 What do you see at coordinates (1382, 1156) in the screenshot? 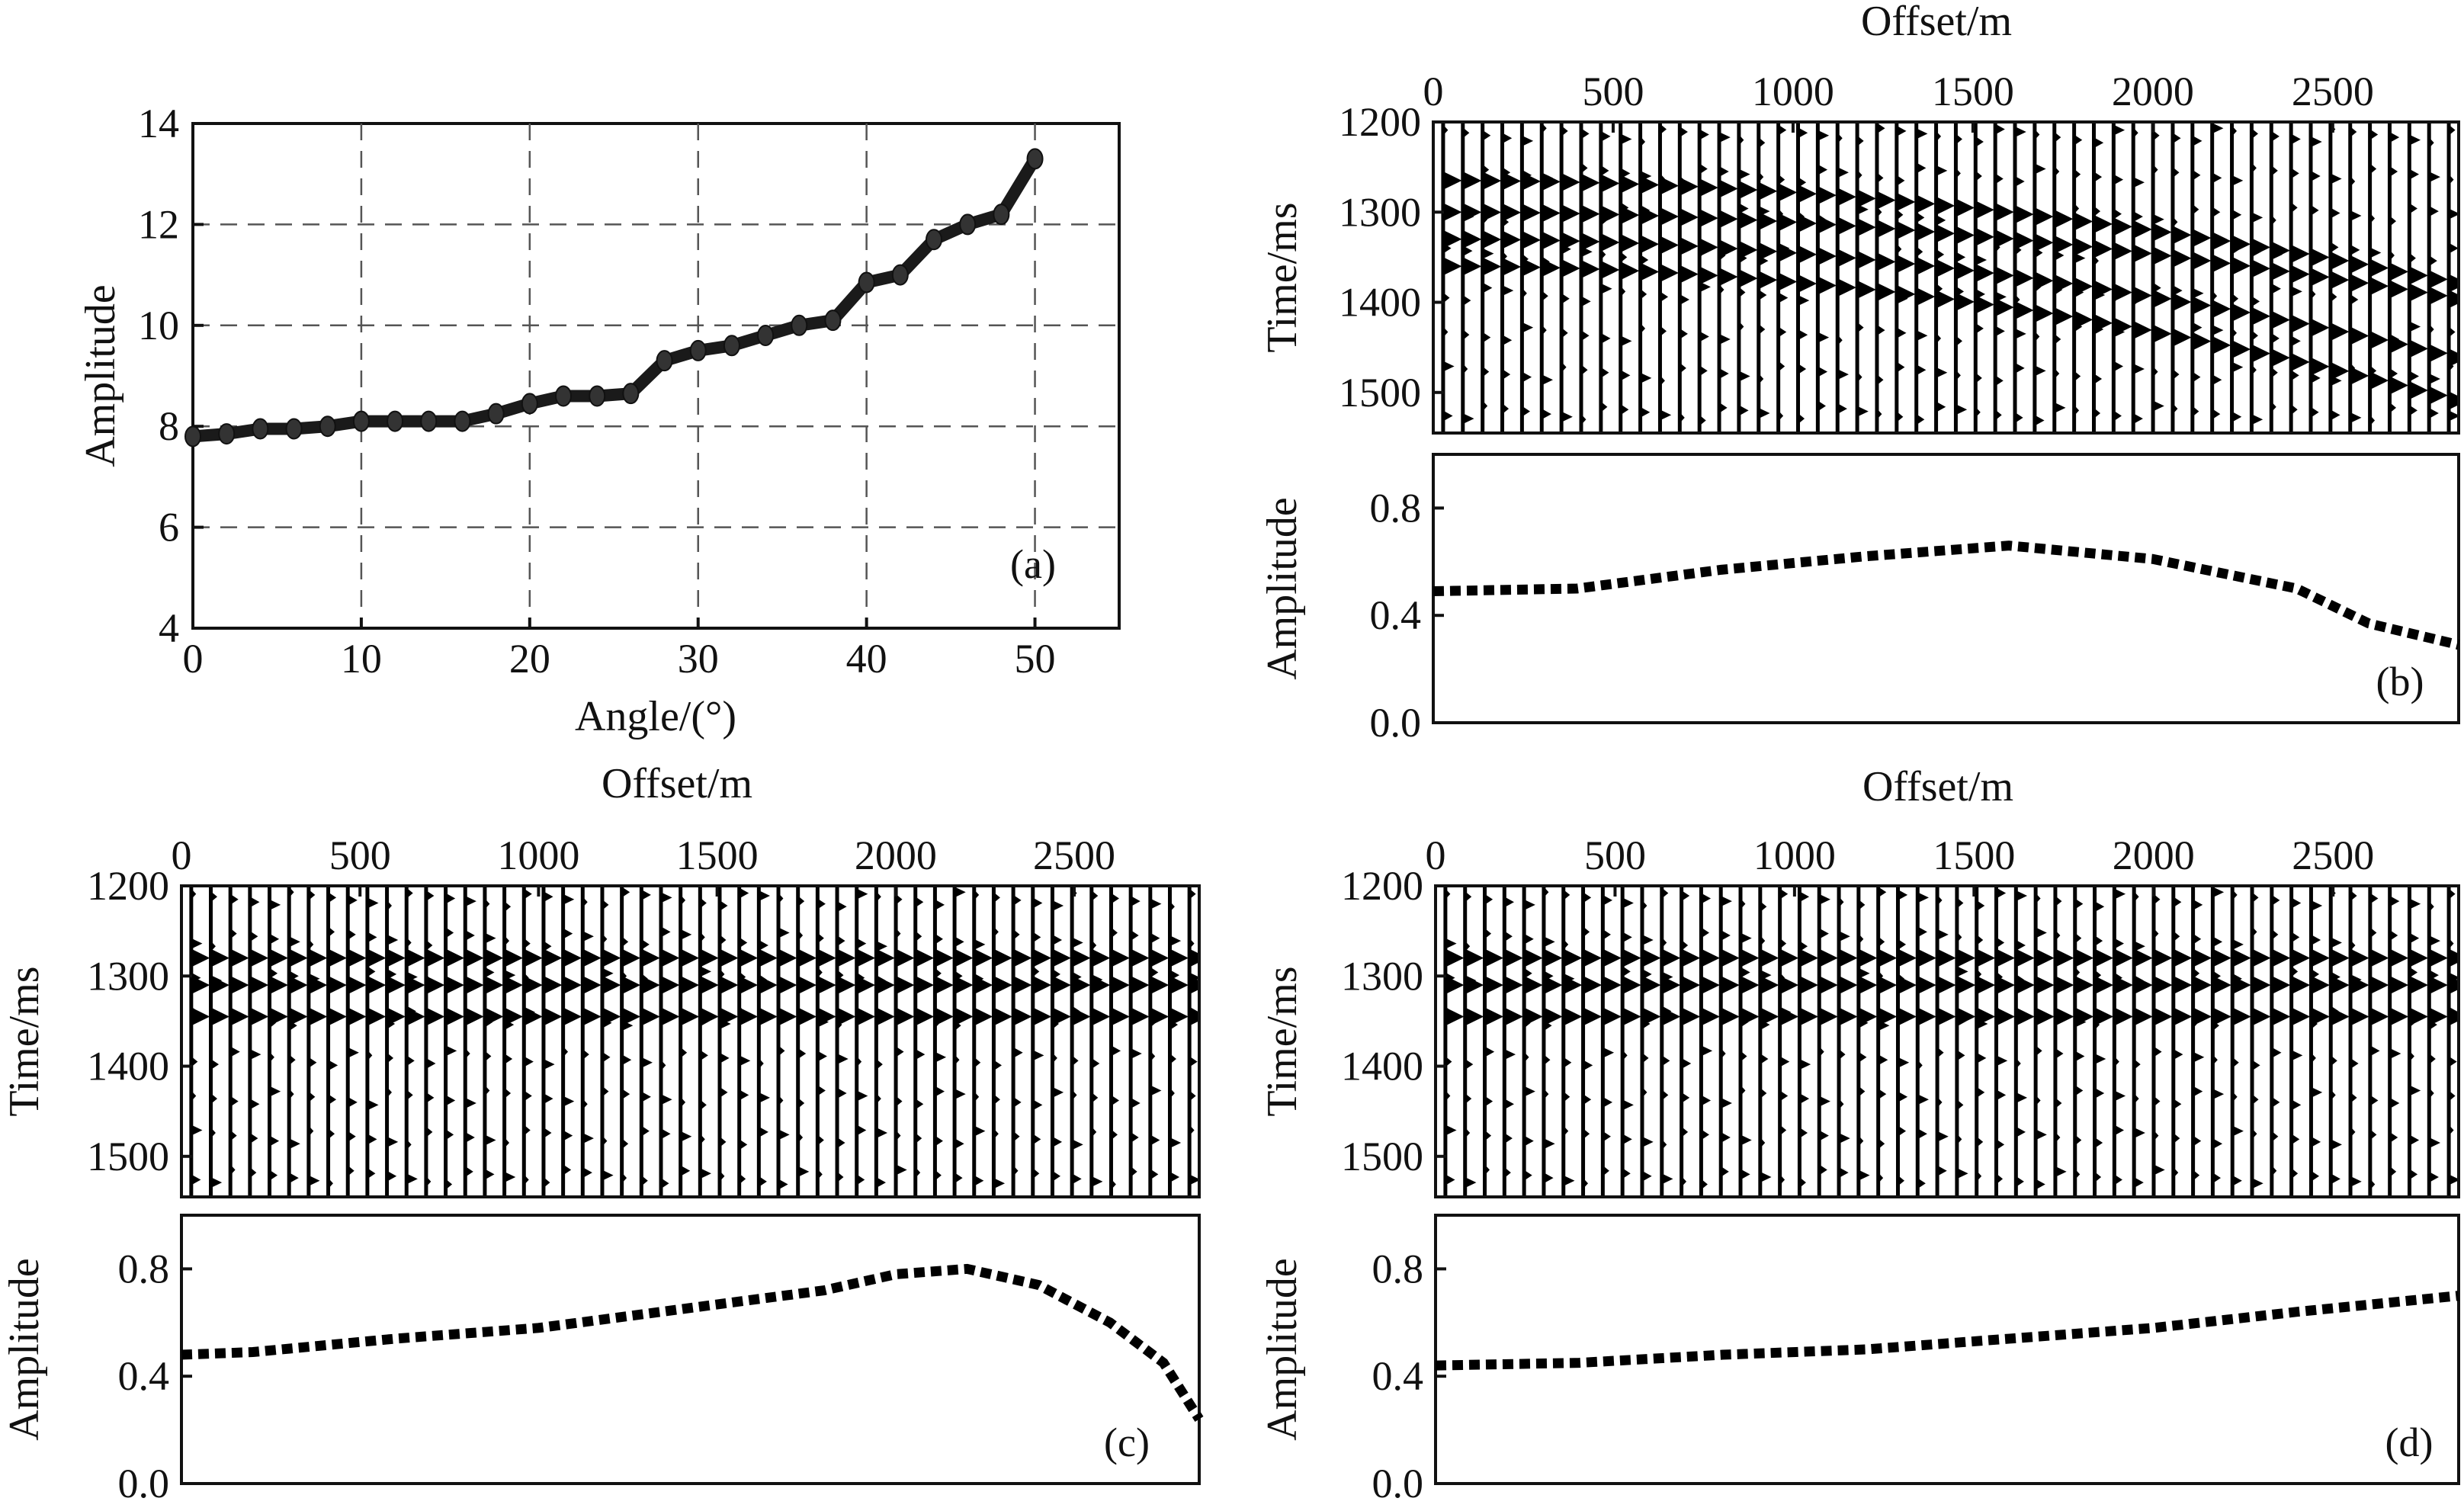
I see `panel-d-time-tick-label: 1500` at bounding box center [1382, 1156].